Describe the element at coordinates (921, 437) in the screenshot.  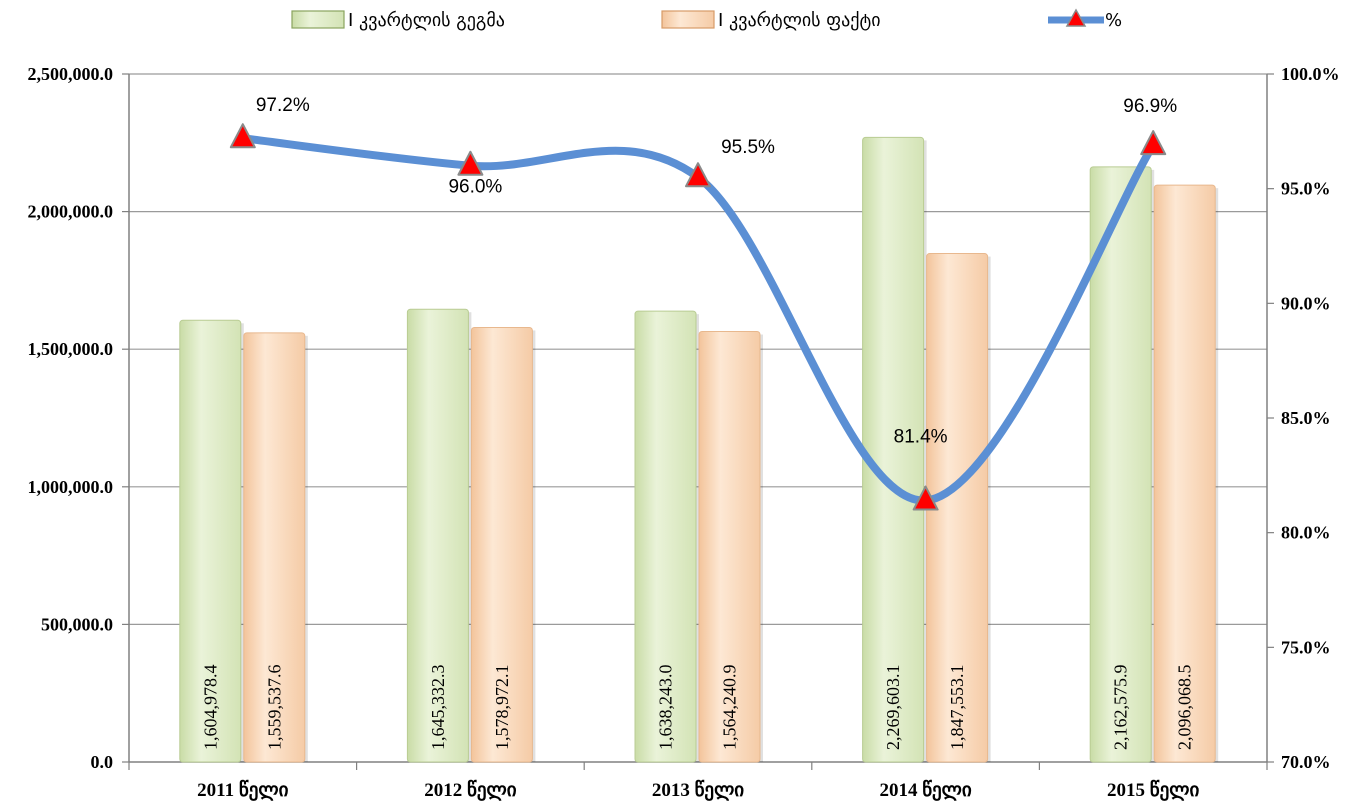
I see `percent-data-label: 81.4%` at that location.